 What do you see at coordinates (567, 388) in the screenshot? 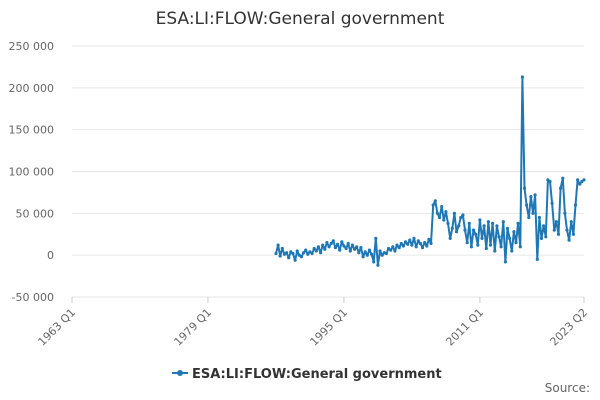
I see `credits: Source:` at bounding box center [567, 388].